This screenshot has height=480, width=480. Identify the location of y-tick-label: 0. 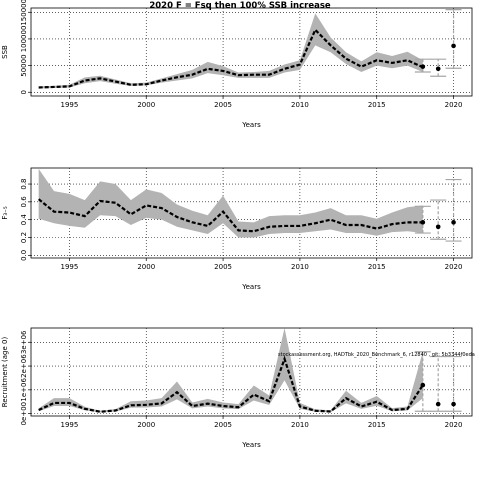
(24, 92).